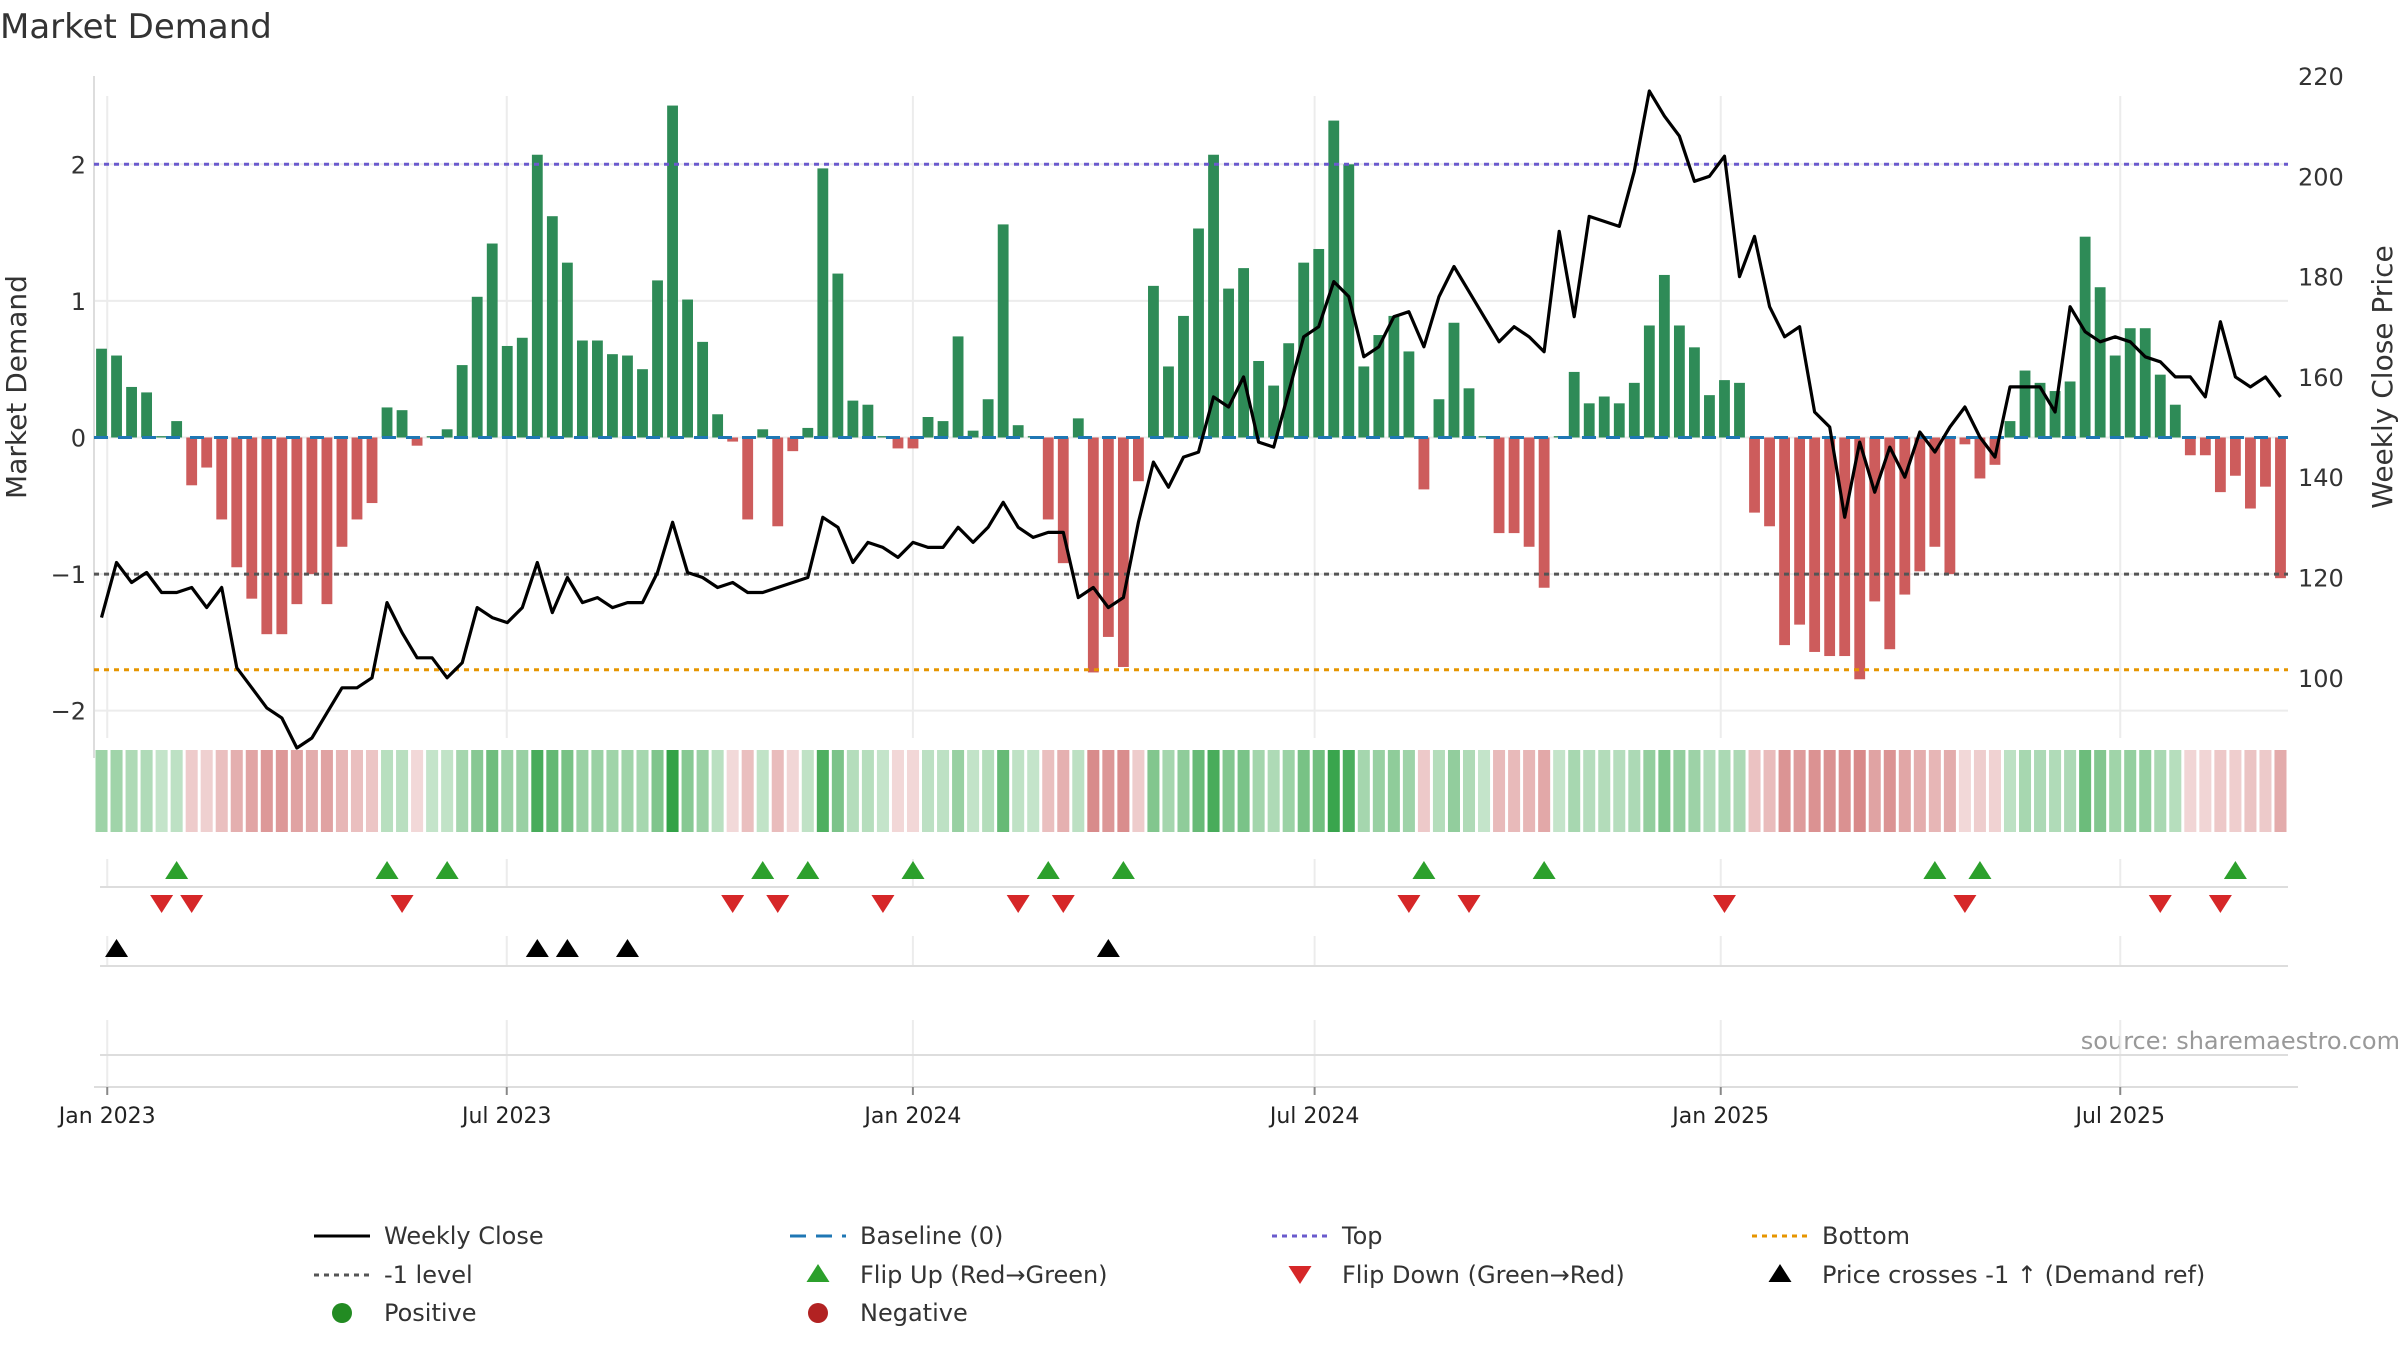 This screenshot has width=2400, height=1350. I want to click on price-cross-marker, so click(117, 948).